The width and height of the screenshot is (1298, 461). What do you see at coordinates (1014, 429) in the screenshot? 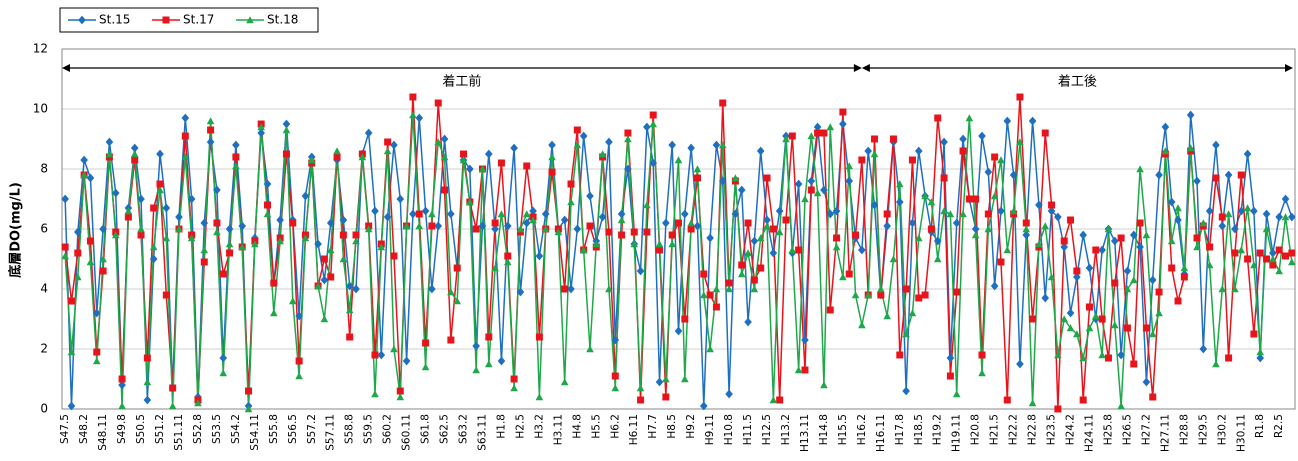
I see `x-tick-label: H22.2` at bounding box center [1014, 429].